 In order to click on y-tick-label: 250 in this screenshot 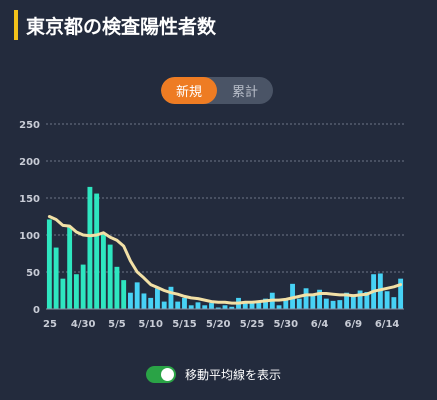, I will do `click(29, 125)`.